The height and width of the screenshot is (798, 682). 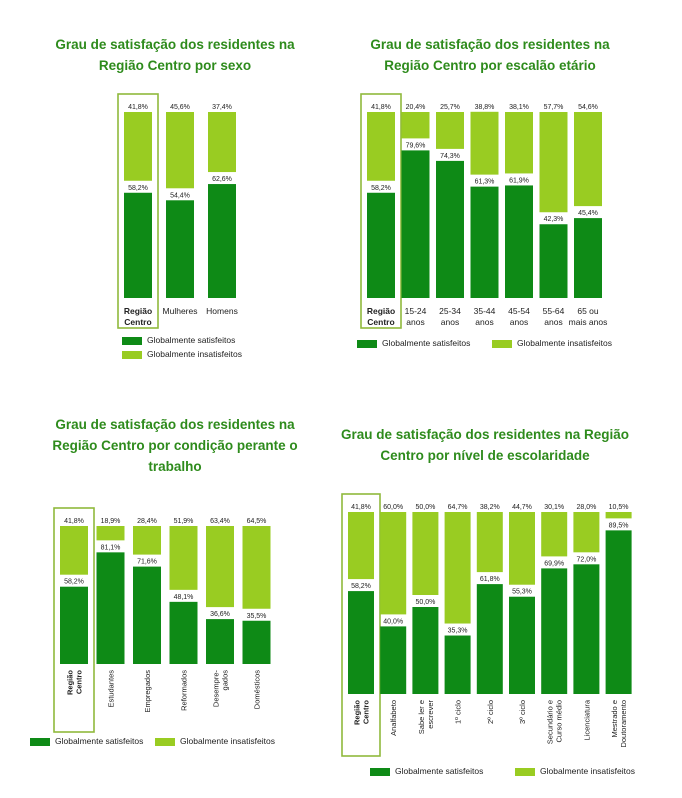 I want to click on data-label-satisfied: 74,3%, so click(x=450, y=156).